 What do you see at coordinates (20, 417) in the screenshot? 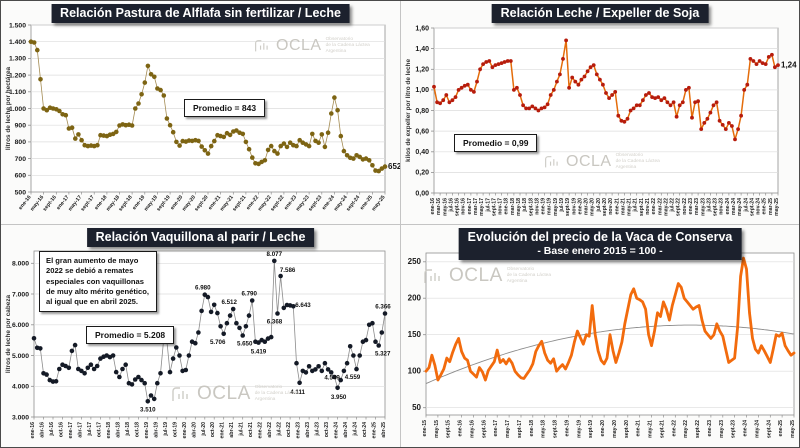
I see `svg-text: 3.000` at bounding box center [20, 417].